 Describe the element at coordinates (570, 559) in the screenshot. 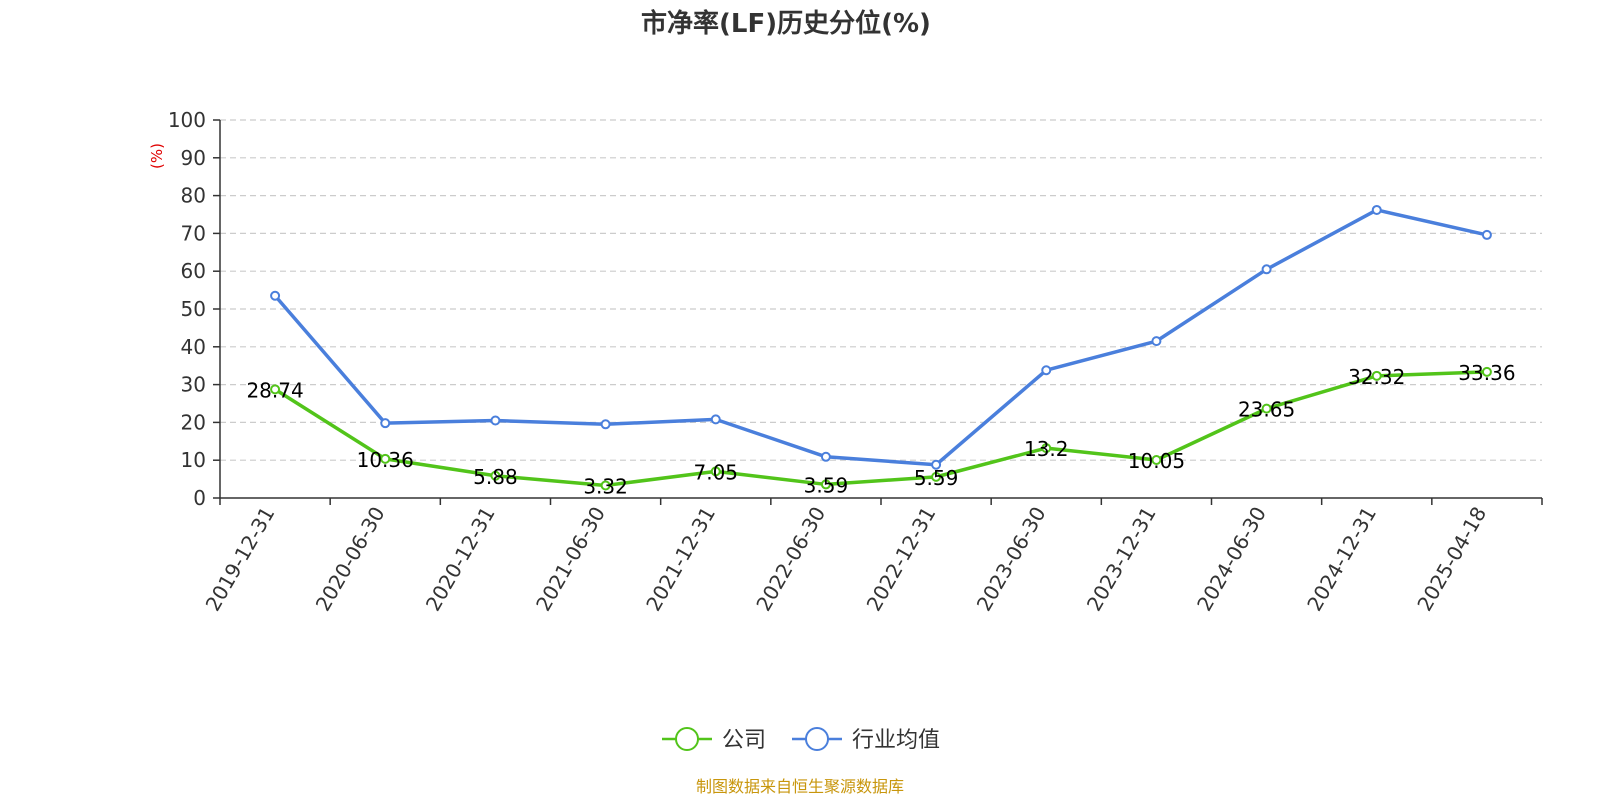

I see `x-tick-label: 2021-06-30` at that location.